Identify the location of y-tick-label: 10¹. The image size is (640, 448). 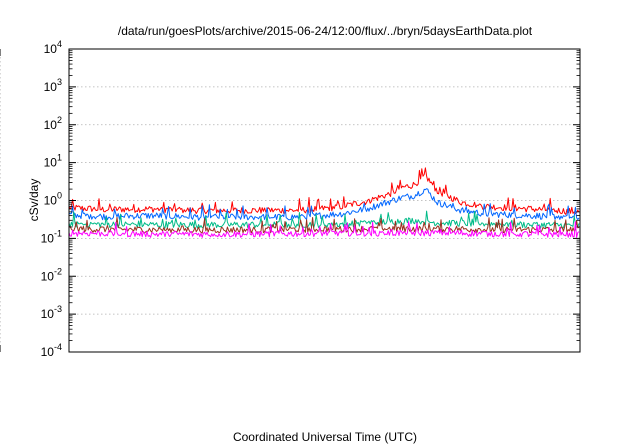
(53, 161).